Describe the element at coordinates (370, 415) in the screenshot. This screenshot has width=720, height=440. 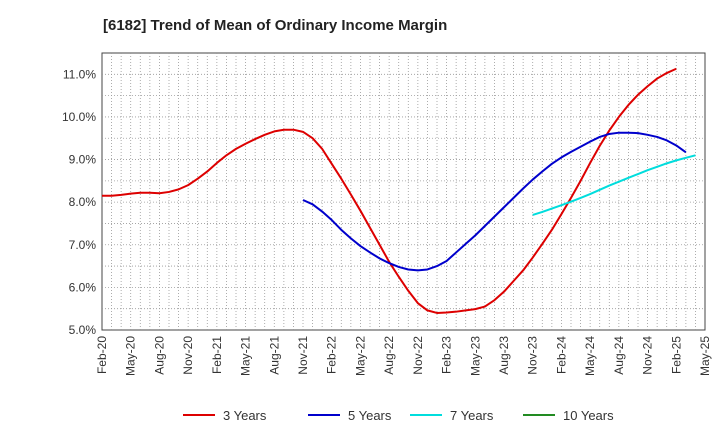
I see `legend-label: 5 Years` at that location.